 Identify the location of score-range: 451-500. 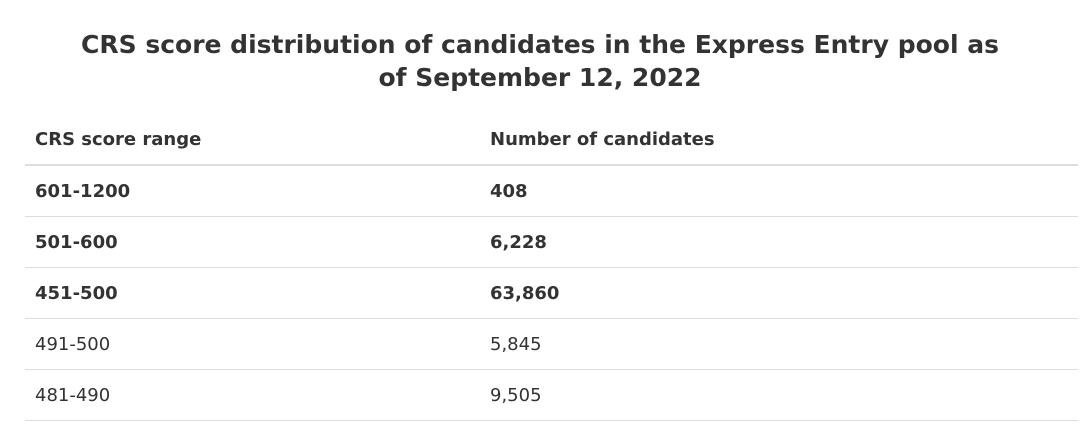
(252, 293).